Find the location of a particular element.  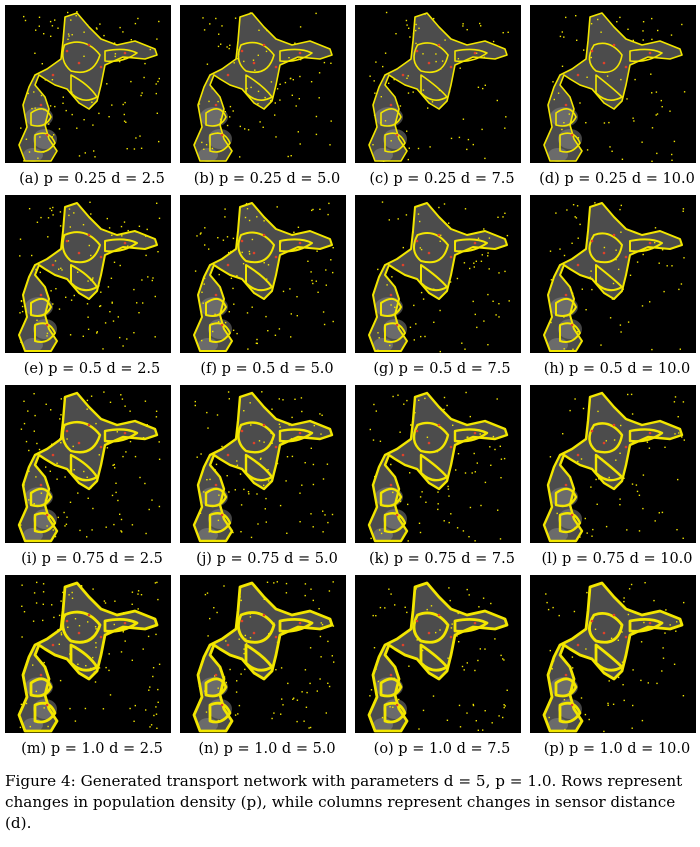

figure-panel: (n) p = 1.0 d = 5.0 is located at coordinates (267, 667).